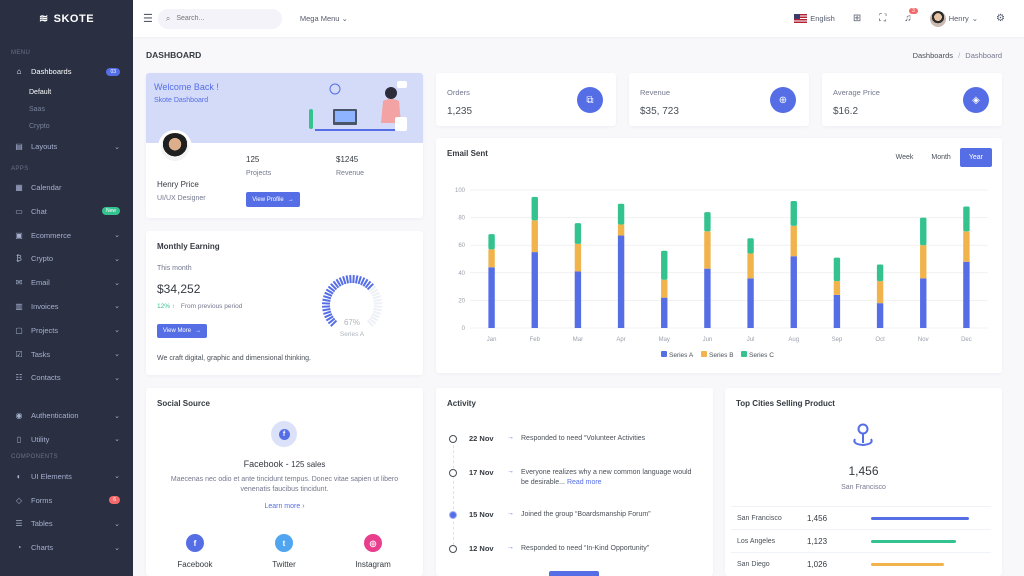  Describe the element at coordinates (168, 18) in the screenshot. I see `search-icon: ⌕` at that location.